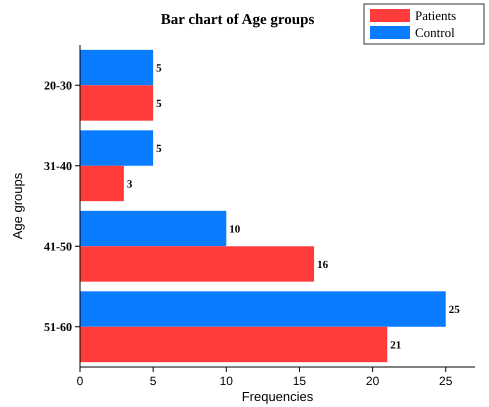 The height and width of the screenshot is (407, 489). I want to click on y-tick-label: 31-40, so click(58, 165).